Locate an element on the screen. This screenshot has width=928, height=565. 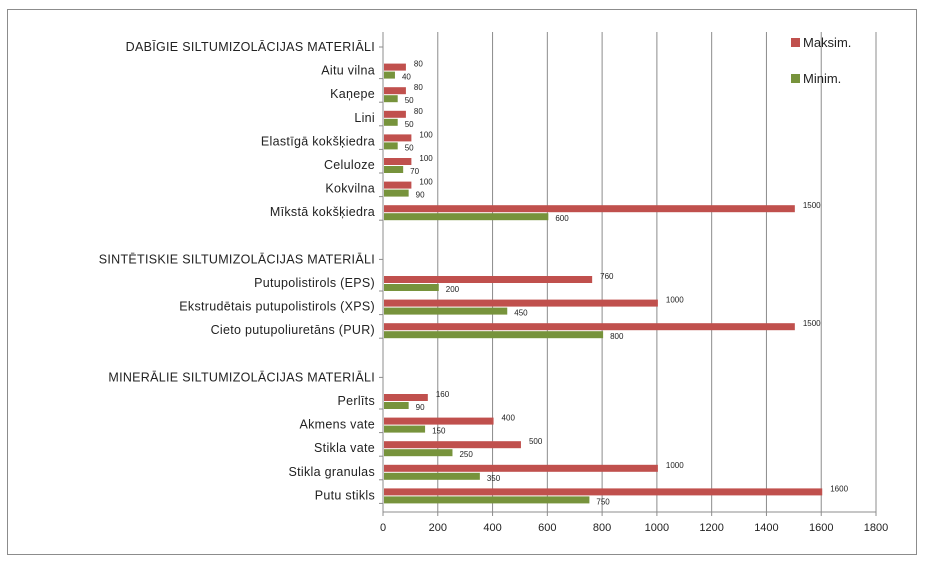
value-label-min: 800 is located at coordinates (617, 336).